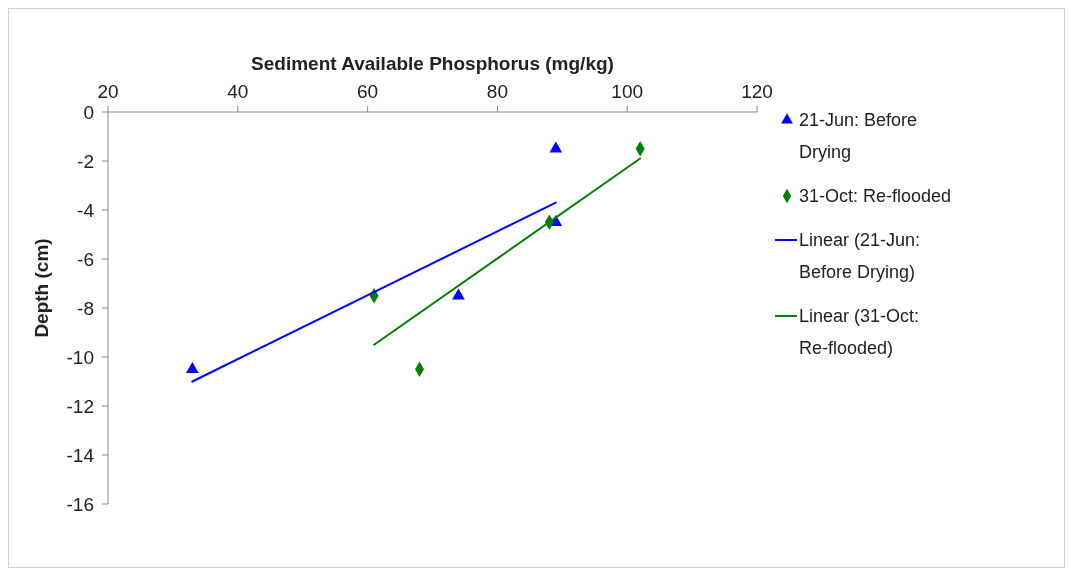 The height and width of the screenshot is (576, 1073). What do you see at coordinates (80, 406) in the screenshot?
I see `y-tick-label: -12` at bounding box center [80, 406].